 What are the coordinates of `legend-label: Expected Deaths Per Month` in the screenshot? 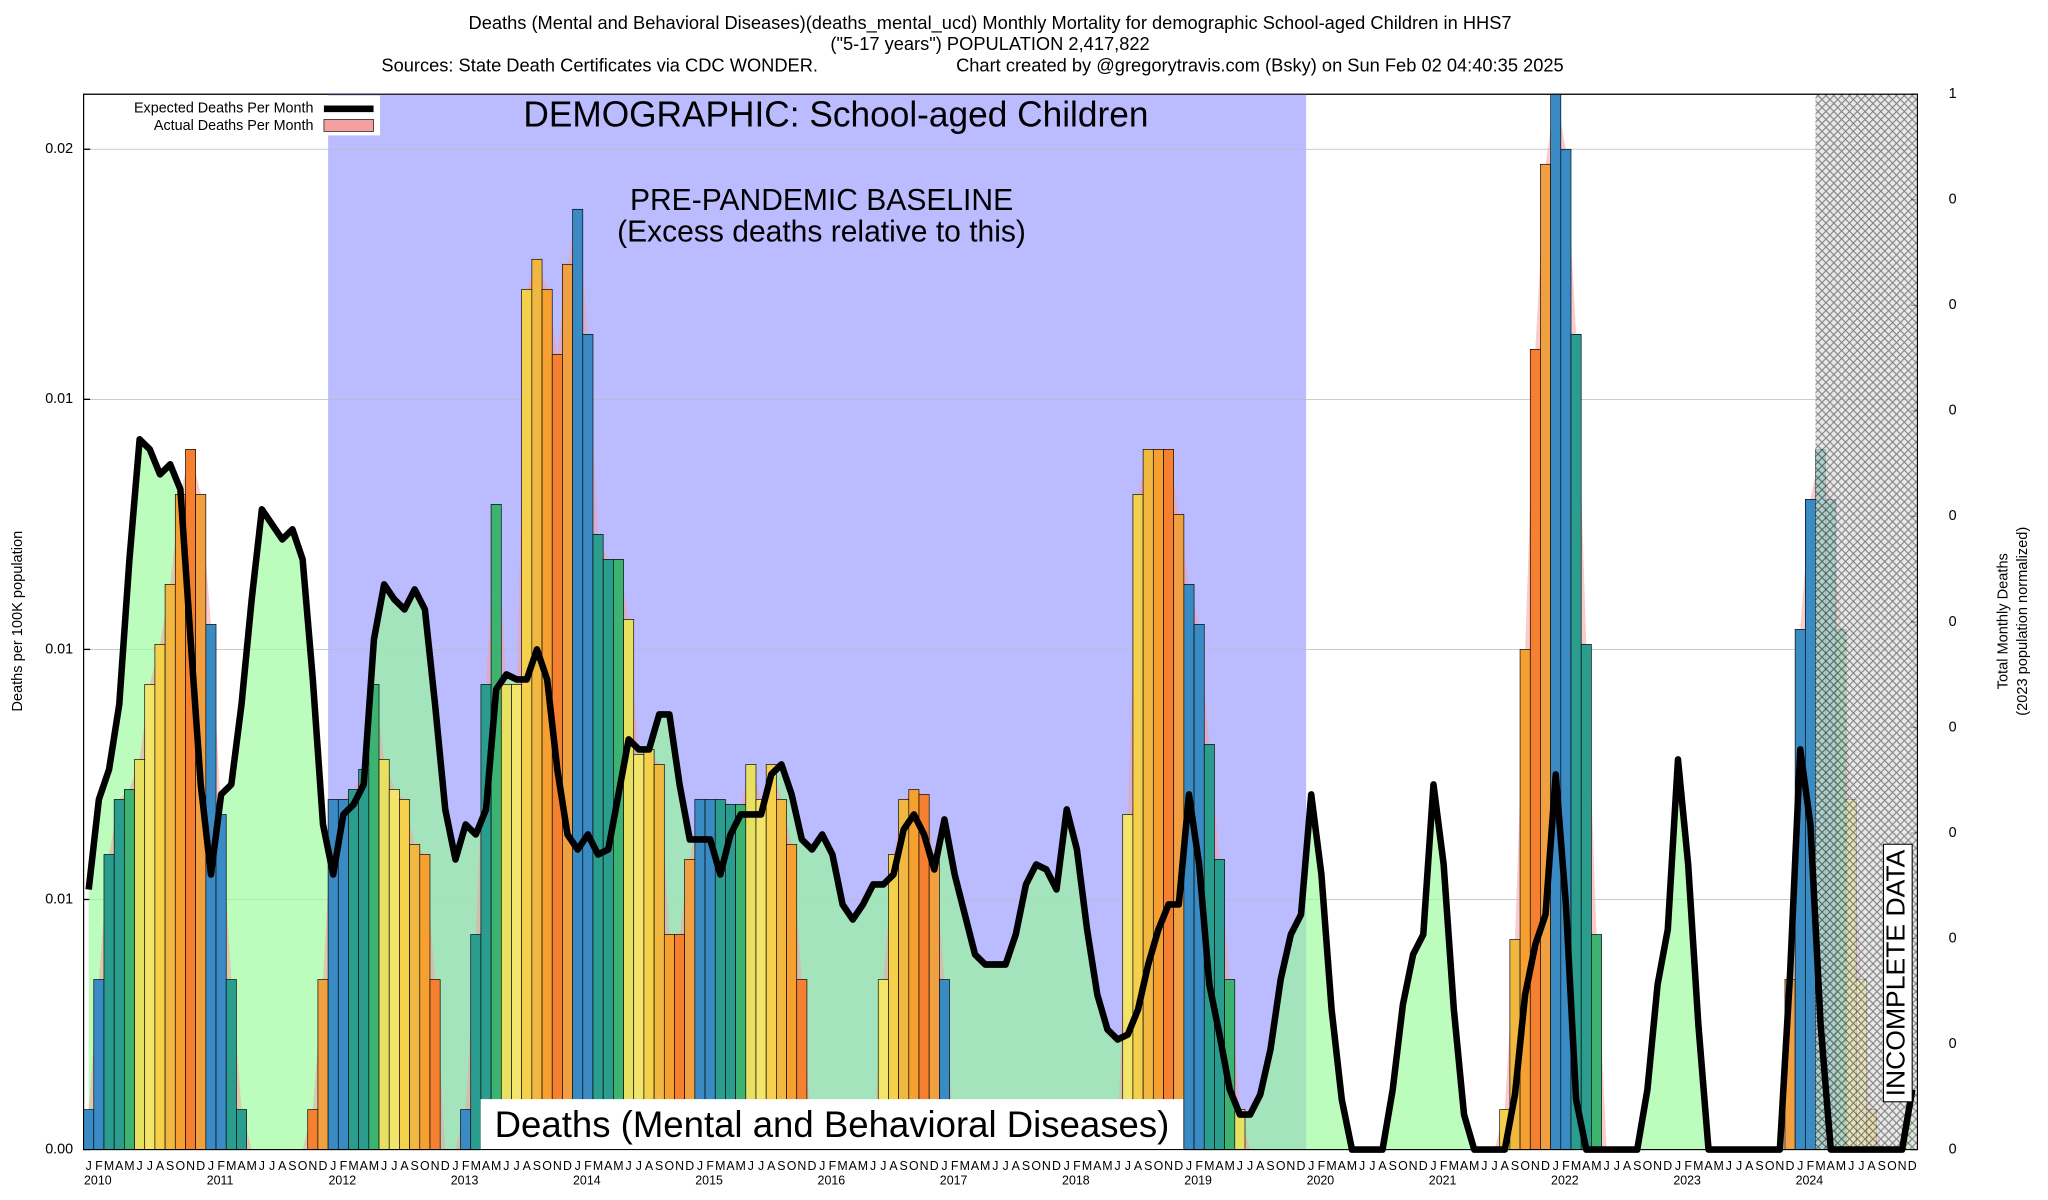 It's located at (223, 109).